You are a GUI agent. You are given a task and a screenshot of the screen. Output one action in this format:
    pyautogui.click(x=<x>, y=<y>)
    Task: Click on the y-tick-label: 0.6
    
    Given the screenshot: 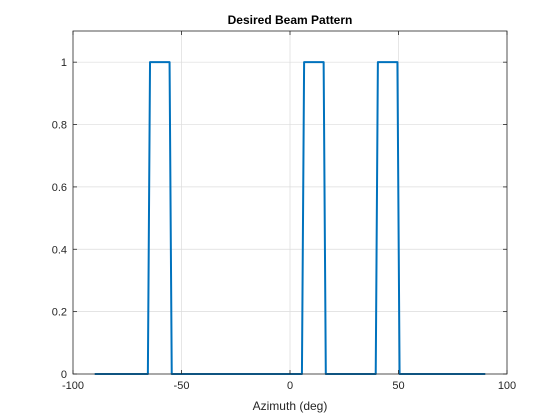 What is the action you would take?
    pyautogui.click(x=59, y=188)
    